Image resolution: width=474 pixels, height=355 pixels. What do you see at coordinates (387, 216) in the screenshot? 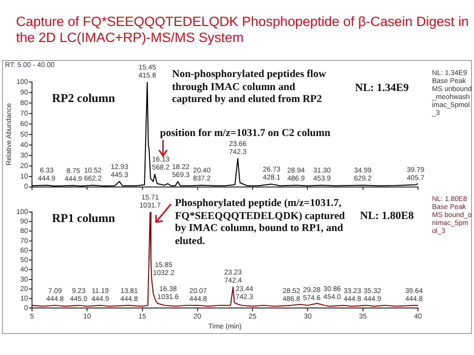
I see `annotation: NL: 1.80E8` at bounding box center [387, 216].